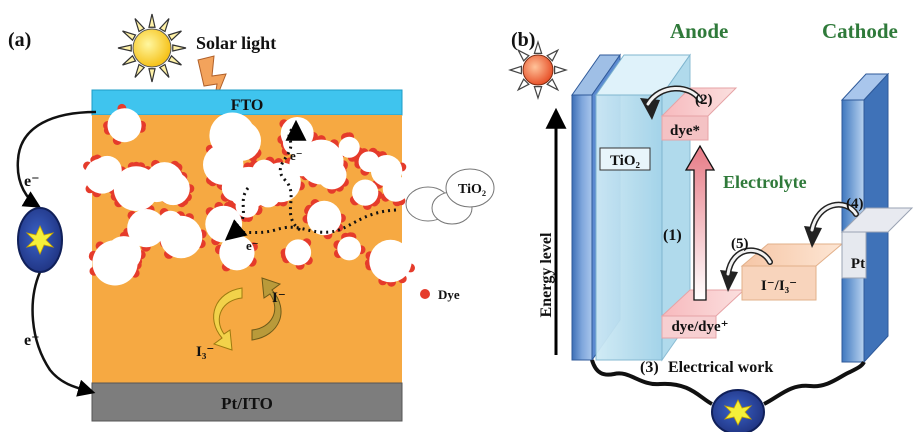 This screenshot has height=432, width=914. I want to click on energy-level-label: Energy level, so click(546, 274).